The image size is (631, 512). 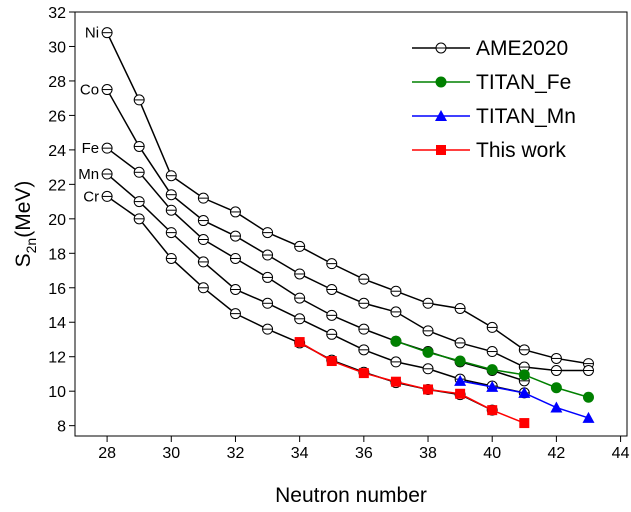 I want to click on y-tick-label: 16, so click(x=57, y=289).